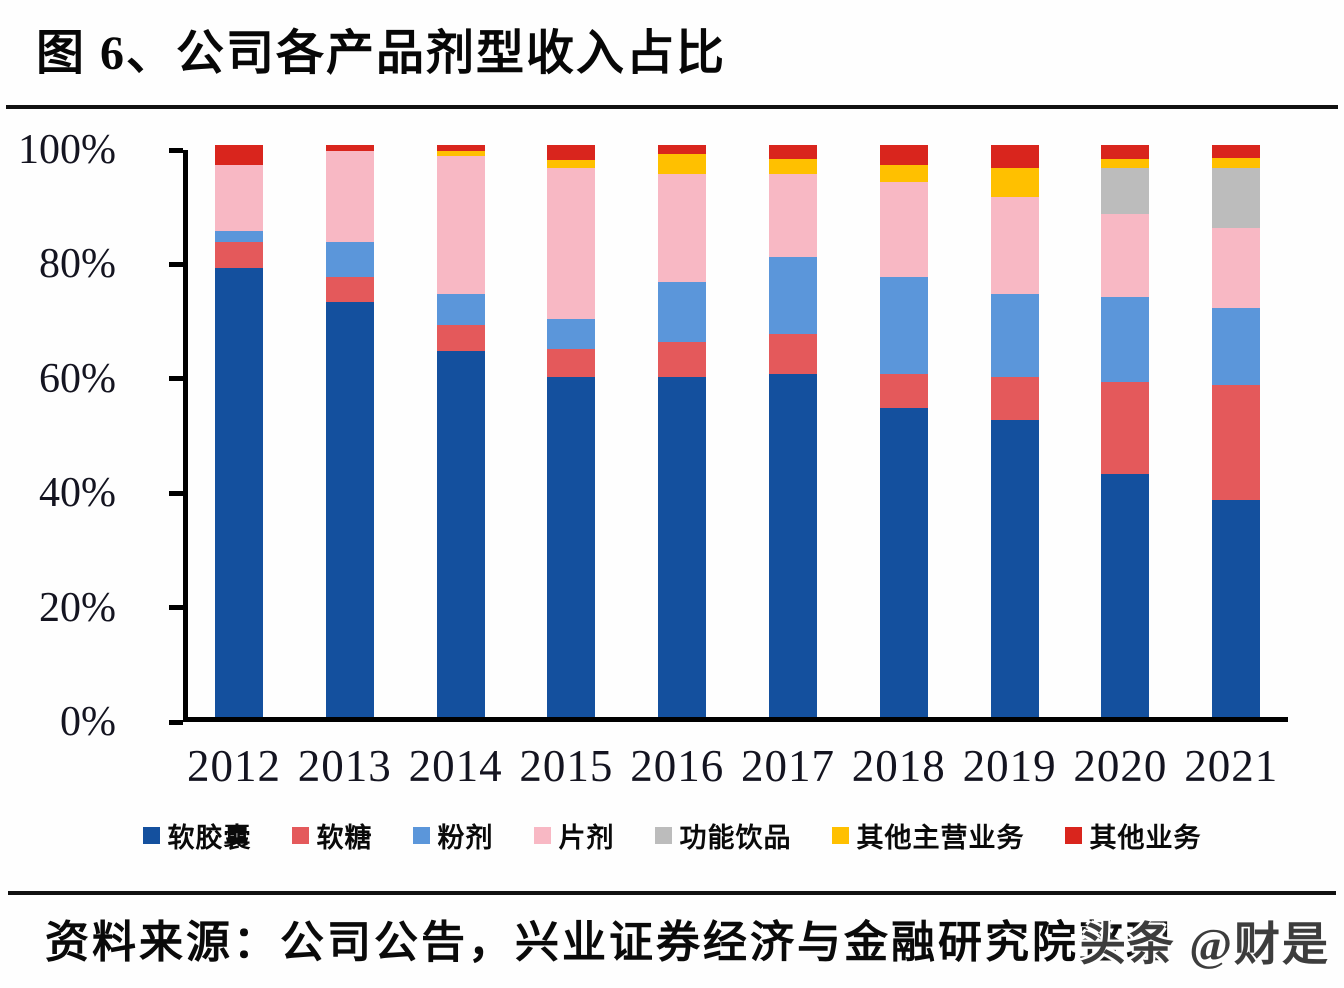 The image size is (1344, 988). I want to click on bar-2017, so click(793, 431).